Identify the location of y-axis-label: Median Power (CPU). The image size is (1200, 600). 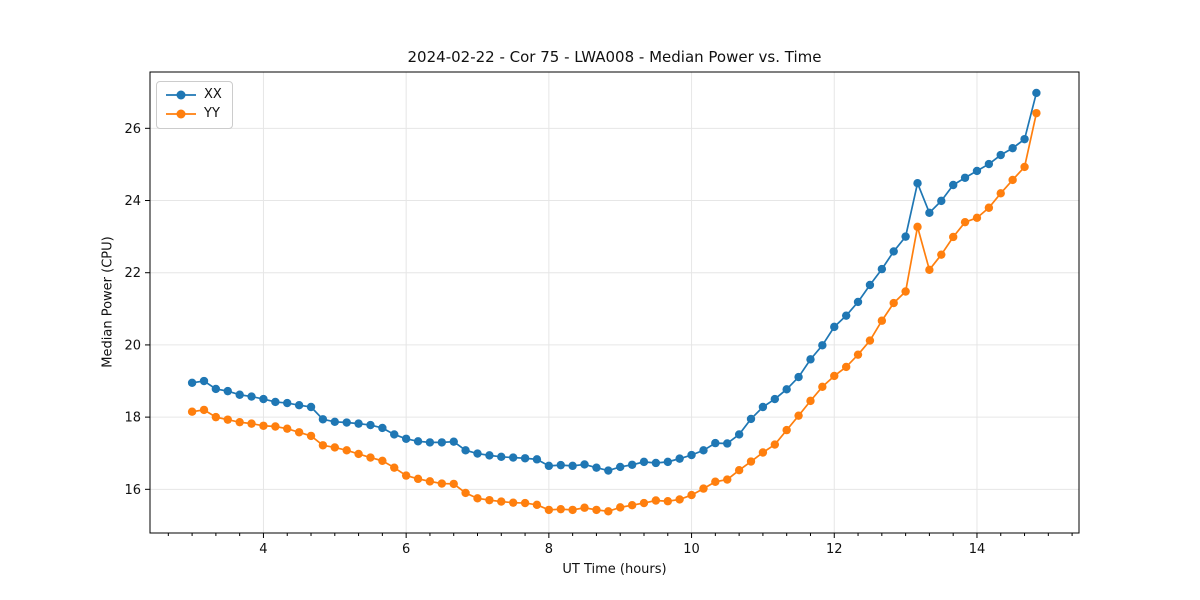
(108, 302).